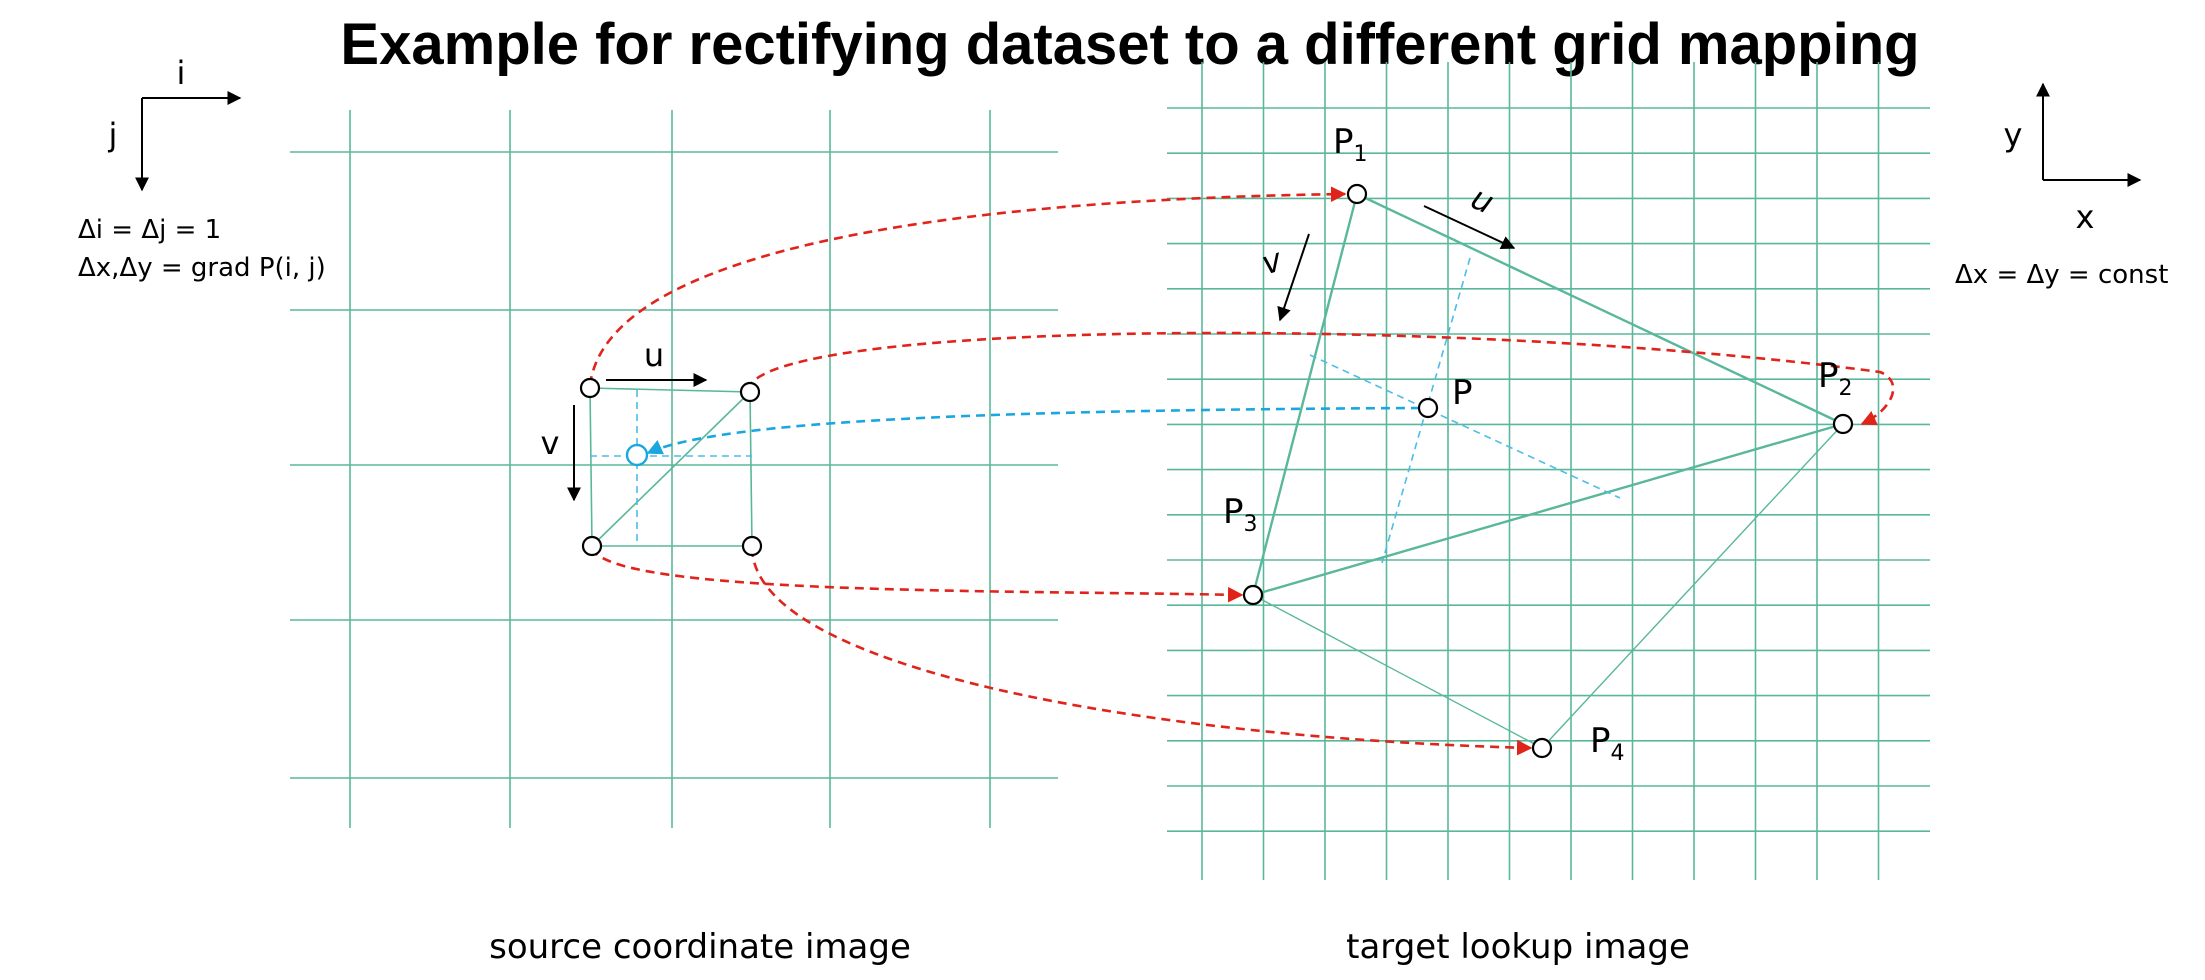 The image size is (2205, 980). Describe the element at coordinates (1482, 200) in the screenshot. I see `target-u-label: u` at that location.